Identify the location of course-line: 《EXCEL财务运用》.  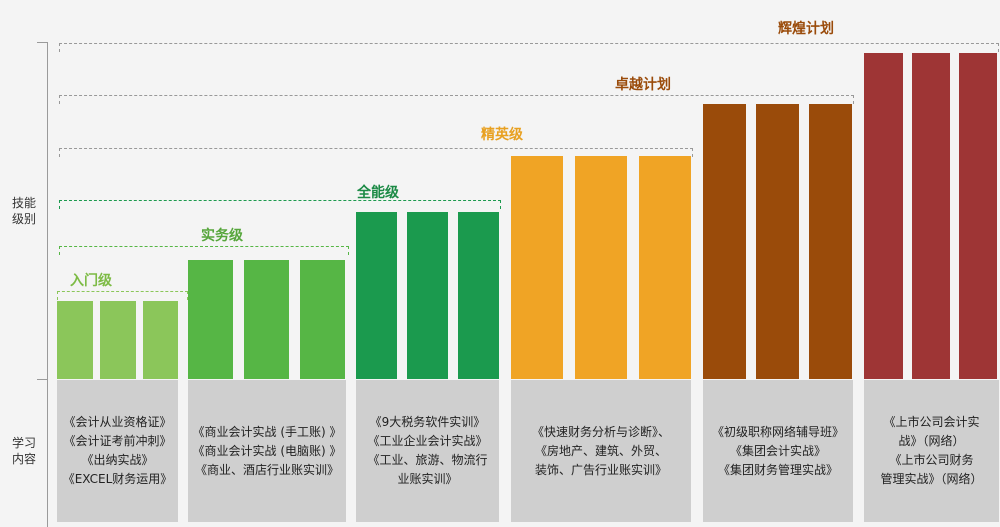
(117, 479).